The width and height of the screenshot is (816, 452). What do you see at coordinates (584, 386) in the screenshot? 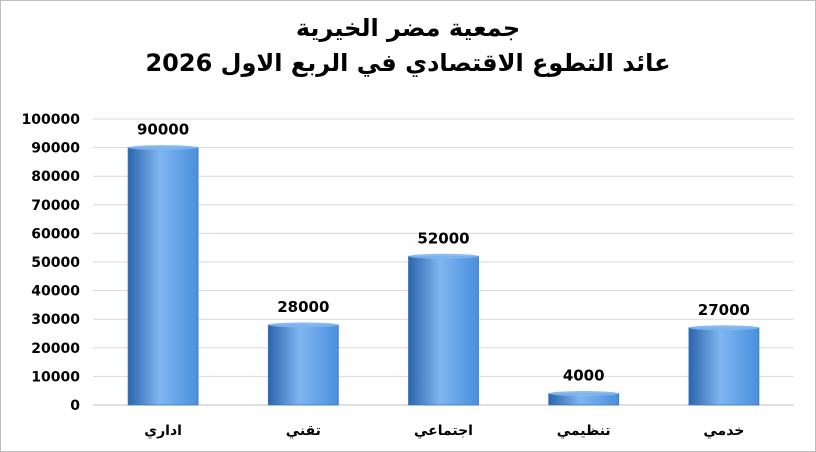
I see `bar-group: 4000` at bounding box center [584, 386].